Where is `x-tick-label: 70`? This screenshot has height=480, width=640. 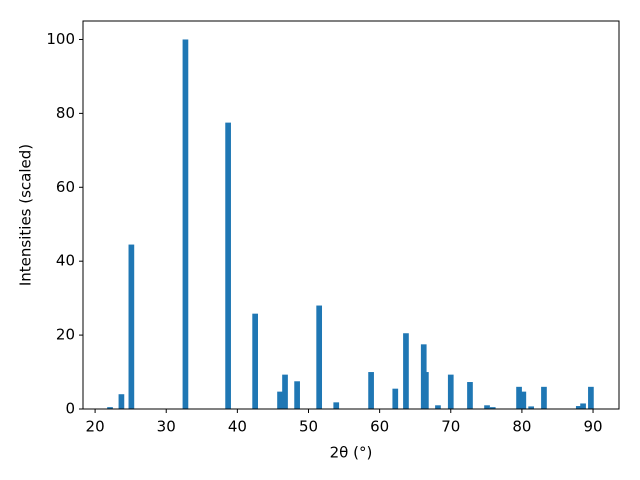
x-tick-label: 70 is located at coordinates (450, 427).